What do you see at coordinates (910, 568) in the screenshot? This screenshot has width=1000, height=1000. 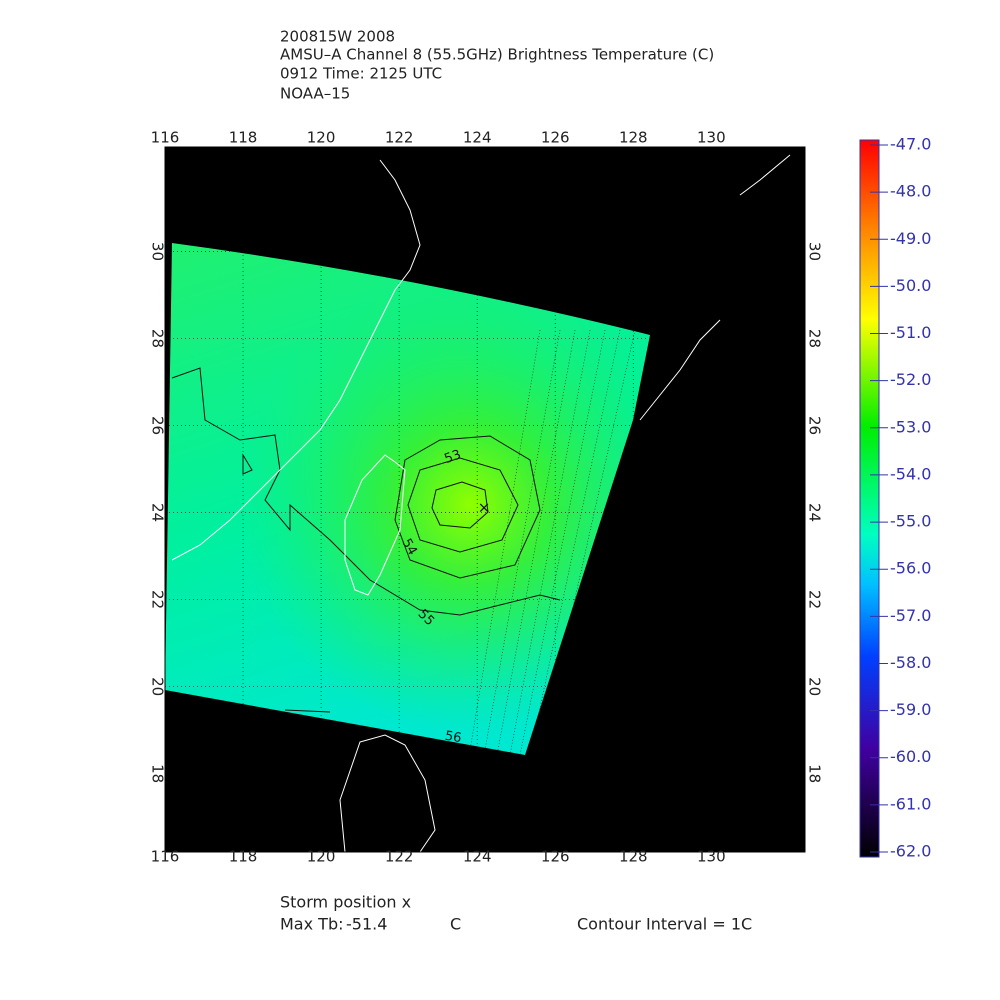 I see `colorbar-tick-label: -56.0` at bounding box center [910, 568].